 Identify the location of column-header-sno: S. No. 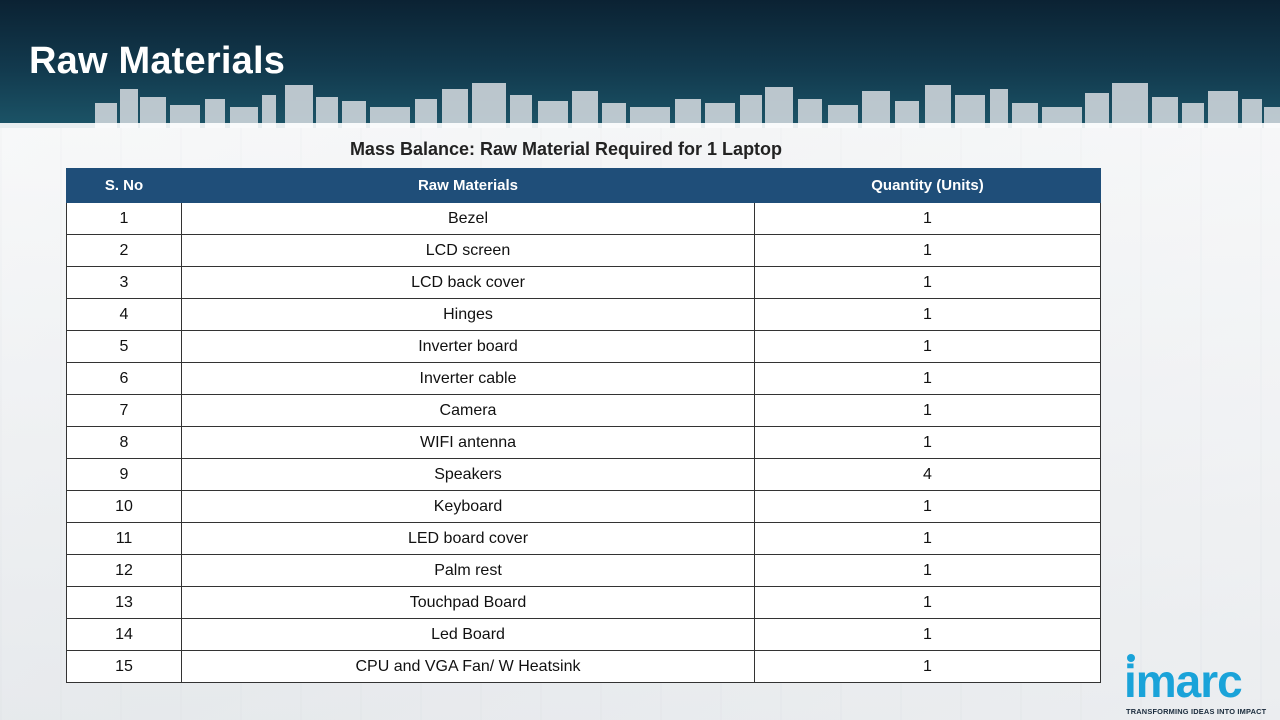
(124, 185).